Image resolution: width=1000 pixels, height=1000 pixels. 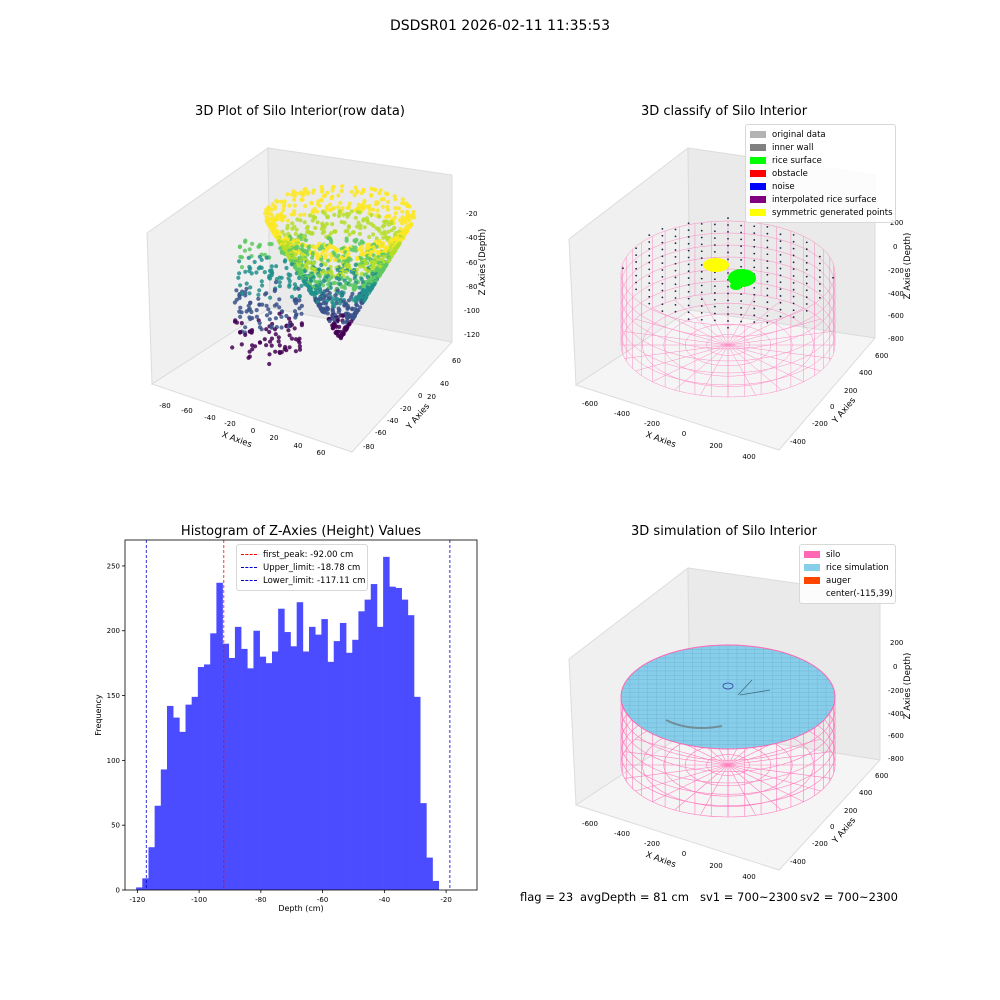 What do you see at coordinates (113, 761) in the screenshot?
I see `histogram-y-tick: 100` at bounding box center [113, 761].